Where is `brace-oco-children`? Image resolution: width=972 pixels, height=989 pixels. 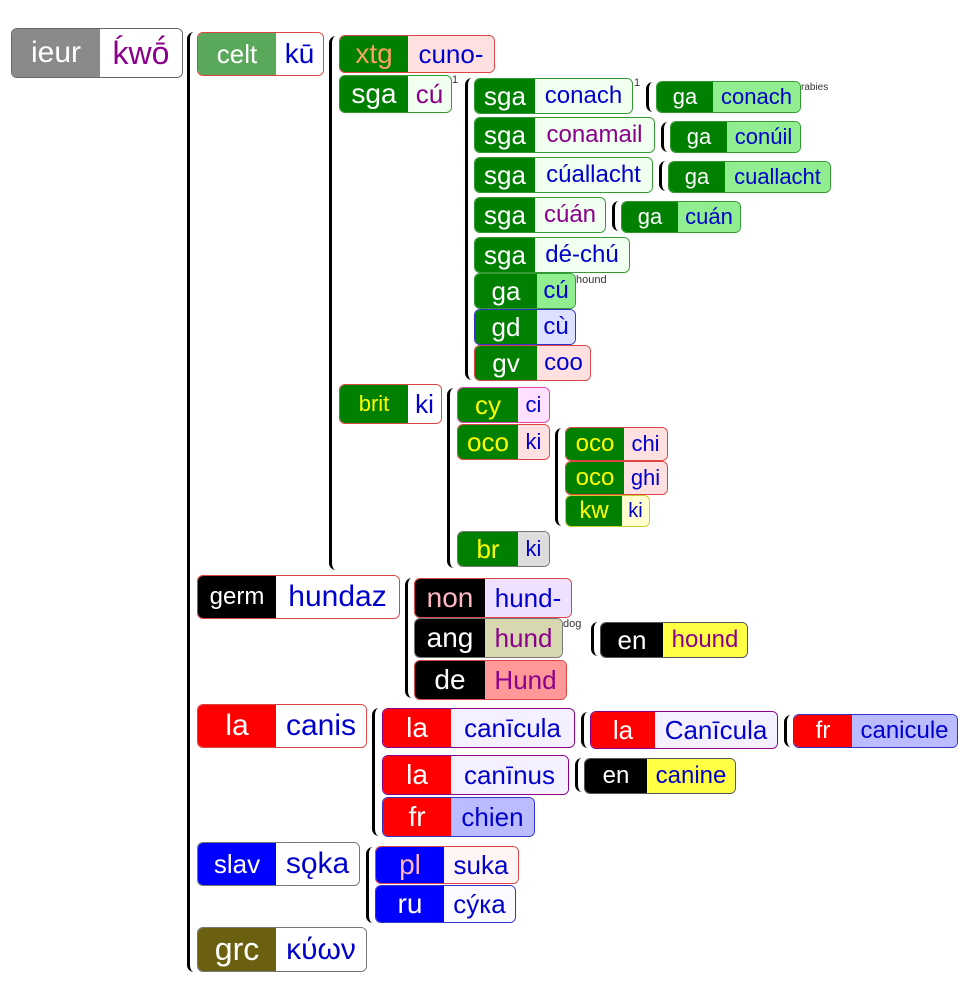 brace-oco-children is located at coordinates (559, 477).